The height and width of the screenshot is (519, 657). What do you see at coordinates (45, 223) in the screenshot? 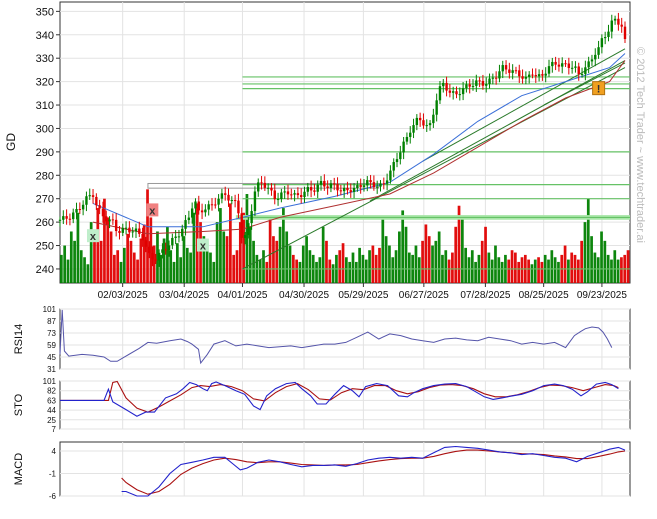
I see `price-ytick-label: 260` at bounding box center [45, 223].